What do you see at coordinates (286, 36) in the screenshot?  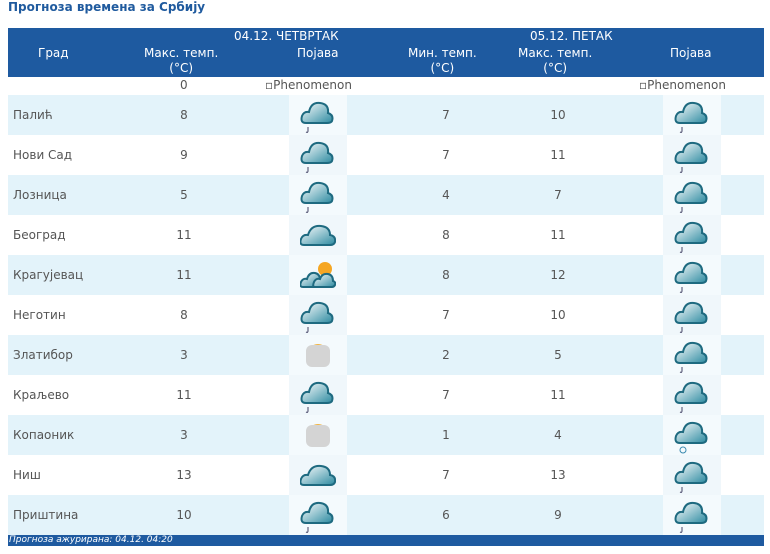 I see `day1-header: 04.12. ЧЕТВРТАК` at bounding box center [286, 36].